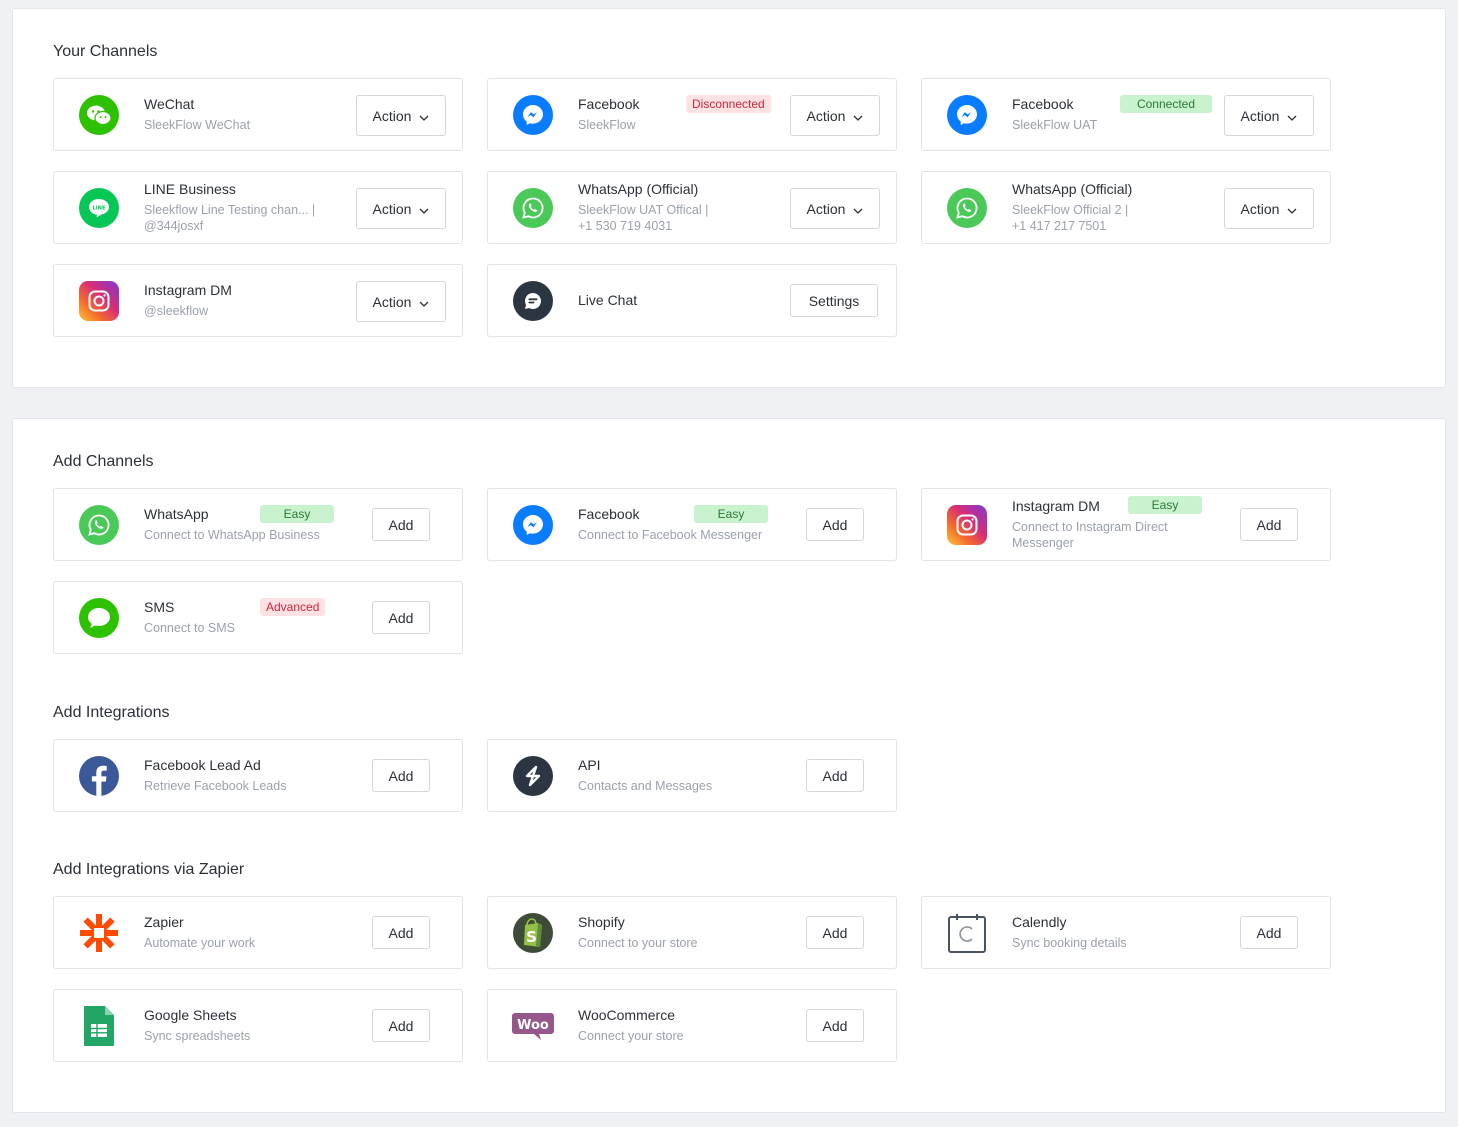 This screenshot has width=1458, height=1127. What do you see at coordinates (197, 1036) in the screenshot?
I see `integration-description: Sync spreadsheets` at bounding box center [197, 1036].